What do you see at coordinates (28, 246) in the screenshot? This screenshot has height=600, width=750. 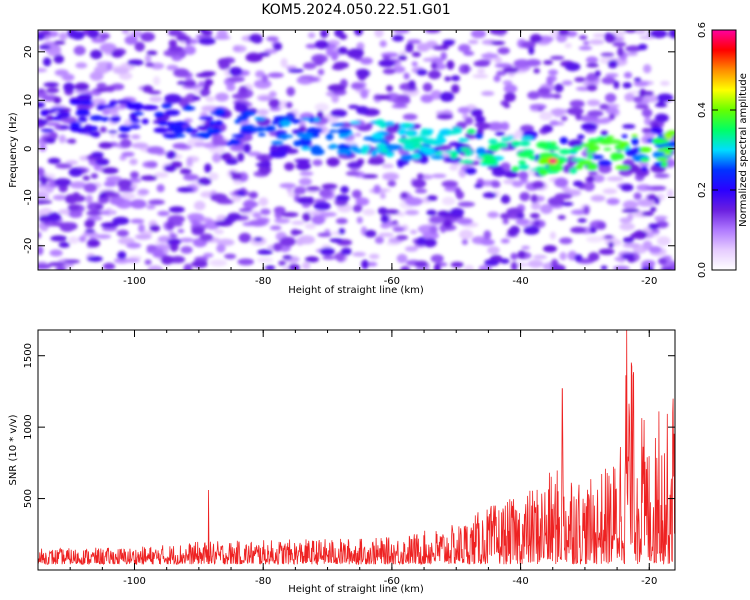 I see `y-tick-label: -20` at bounding box center [28, 246].